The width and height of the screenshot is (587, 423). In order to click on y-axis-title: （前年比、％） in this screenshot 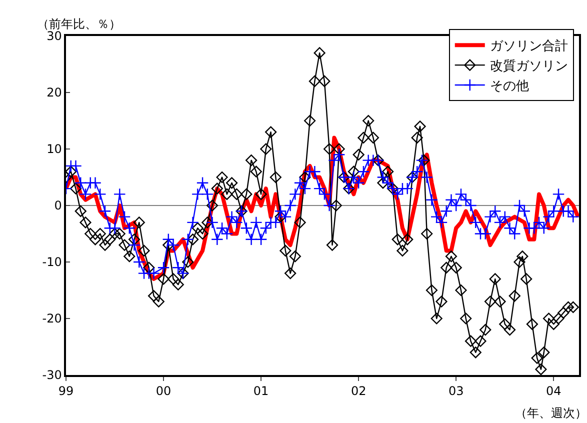, I will do `click(79, 24)`.